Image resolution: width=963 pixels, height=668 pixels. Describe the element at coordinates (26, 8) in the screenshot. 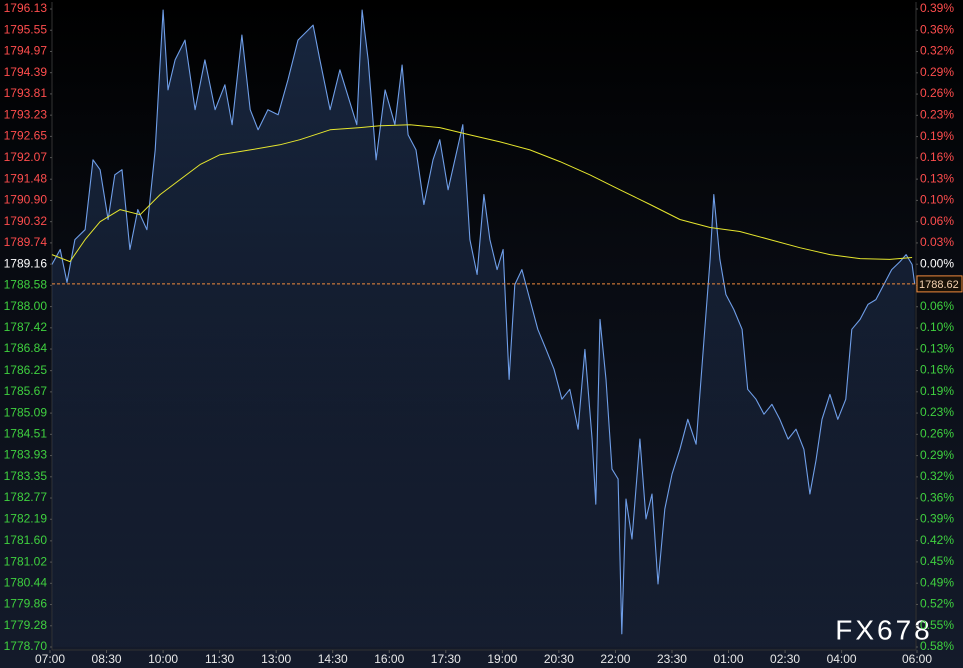

I see `y-tick-label: 1796.13` at that location.